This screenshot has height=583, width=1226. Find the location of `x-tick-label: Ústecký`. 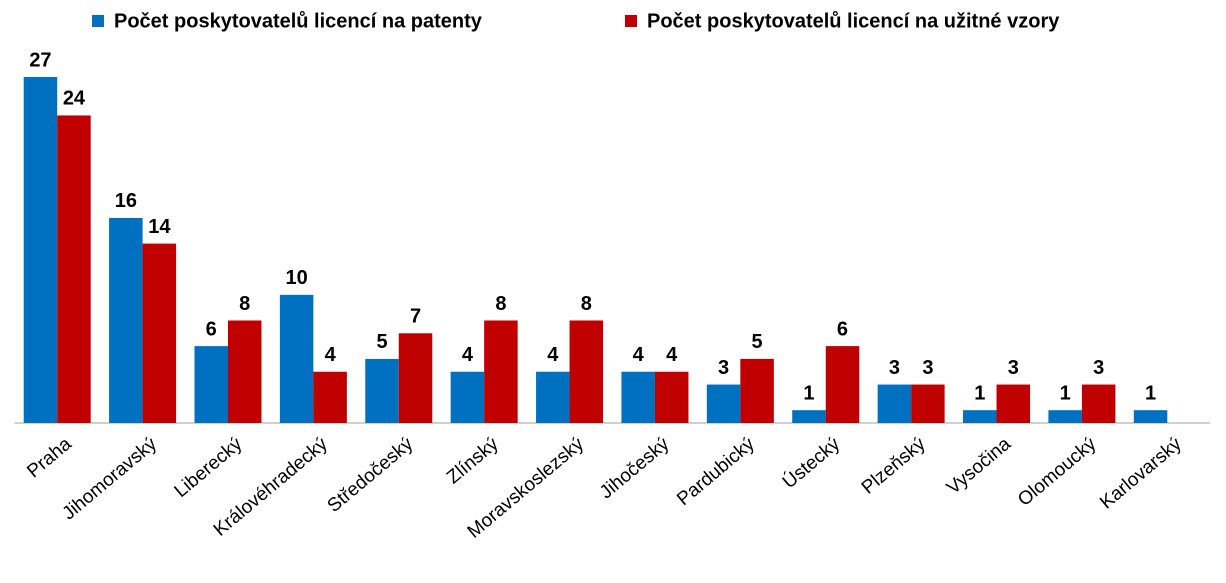

x-tick-label: Ústecký is located at coordinates (811, 463).